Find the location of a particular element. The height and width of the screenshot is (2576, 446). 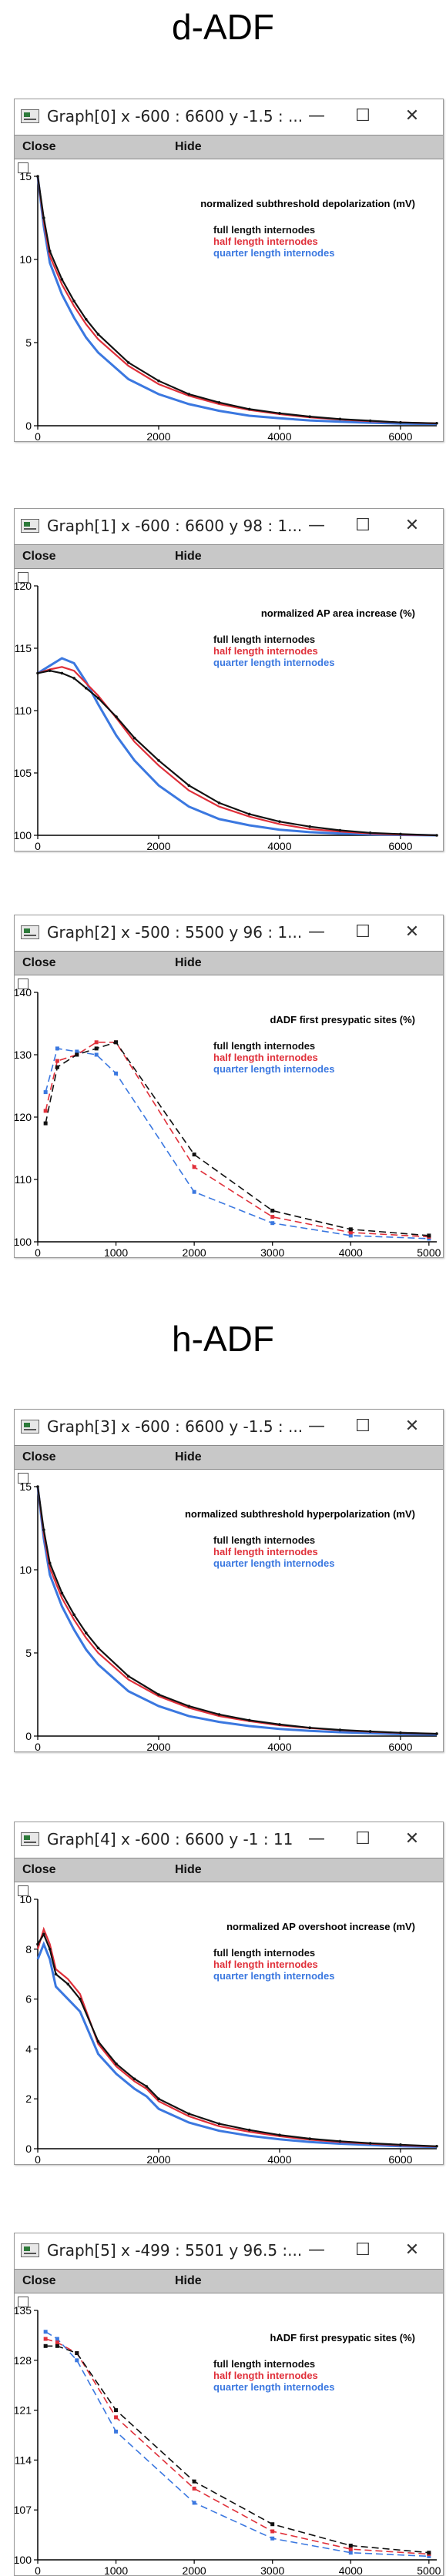

window-title: Graph[4] x -600 : 6600 y -1 : 11 is located at coordinates (170, 1839).